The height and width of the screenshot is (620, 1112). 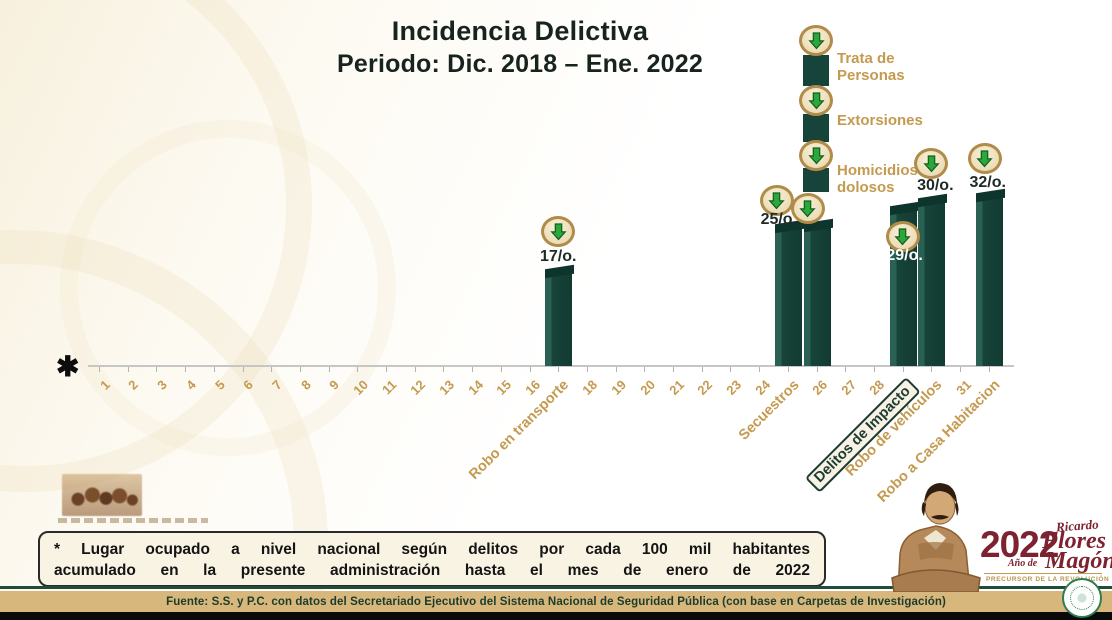 What do you see at coordinates (936, 537) in the screenshot?
I see `ricardo-flores-magon-portrait` at bounding box center [936, 537].